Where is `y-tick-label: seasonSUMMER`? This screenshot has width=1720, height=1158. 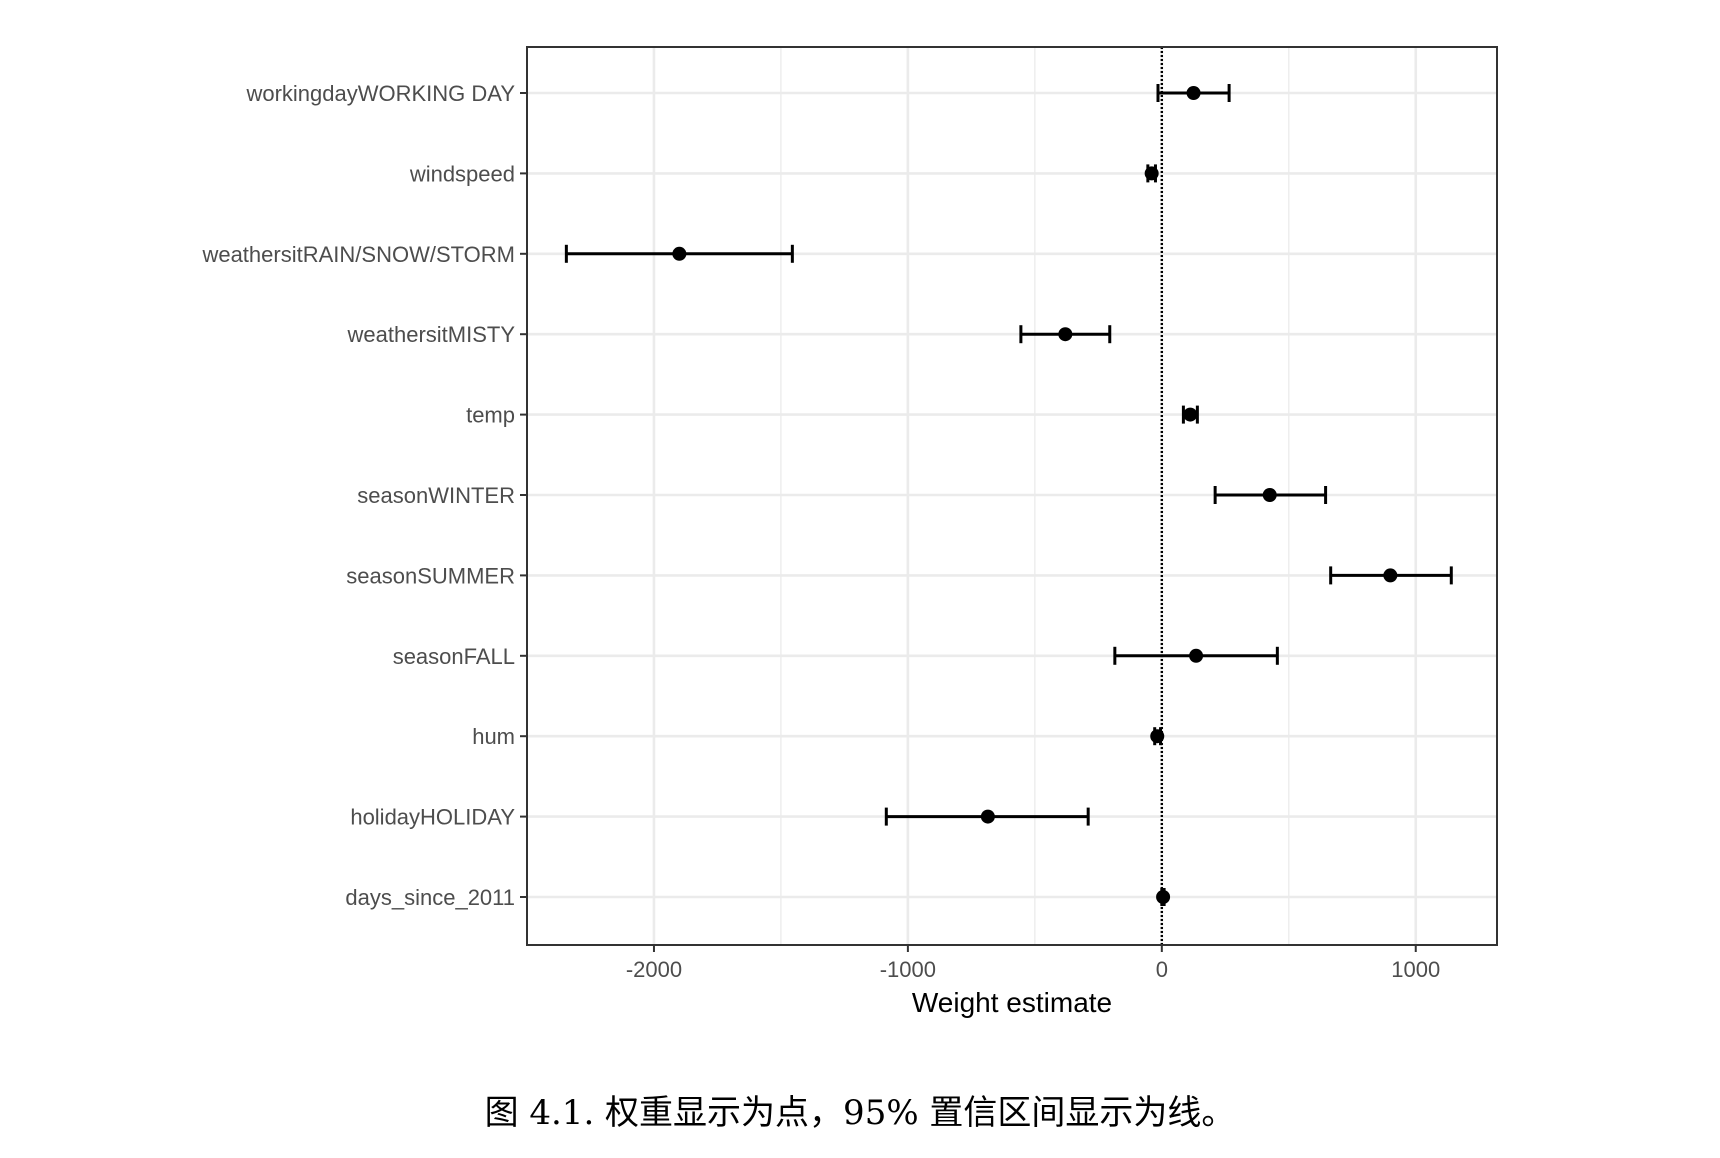
y-tick-label: seasonSUMMER is located at coordinates (430, 575).